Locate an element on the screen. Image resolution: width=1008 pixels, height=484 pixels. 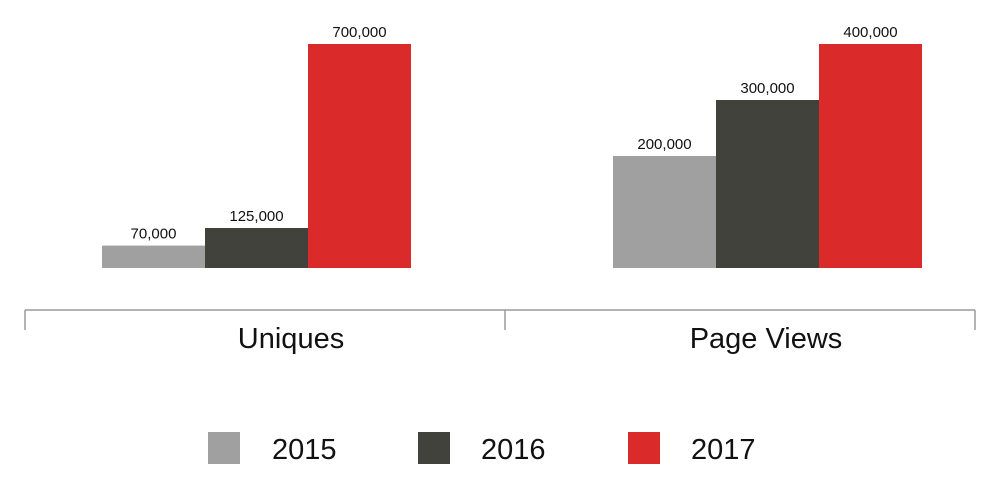
data-label-page-views-2016: 300,000 is located at coordinates (767, 88).